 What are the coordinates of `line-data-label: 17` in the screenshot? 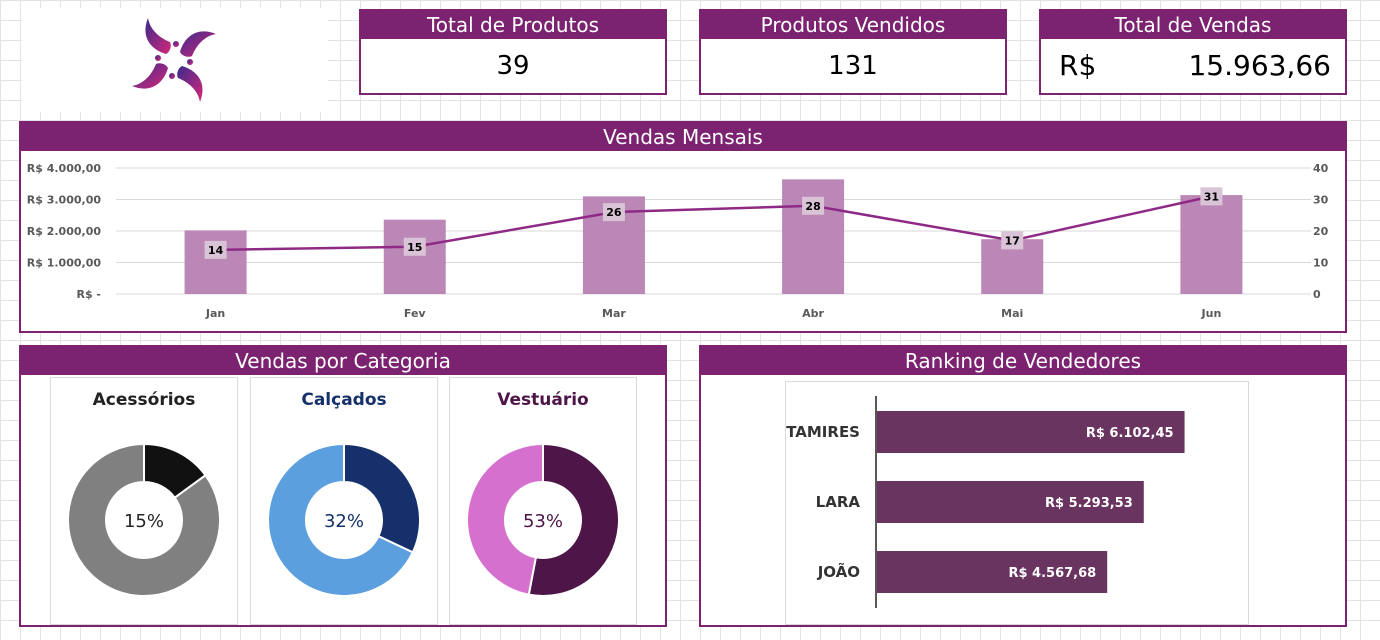 It's located at (1012, 240).